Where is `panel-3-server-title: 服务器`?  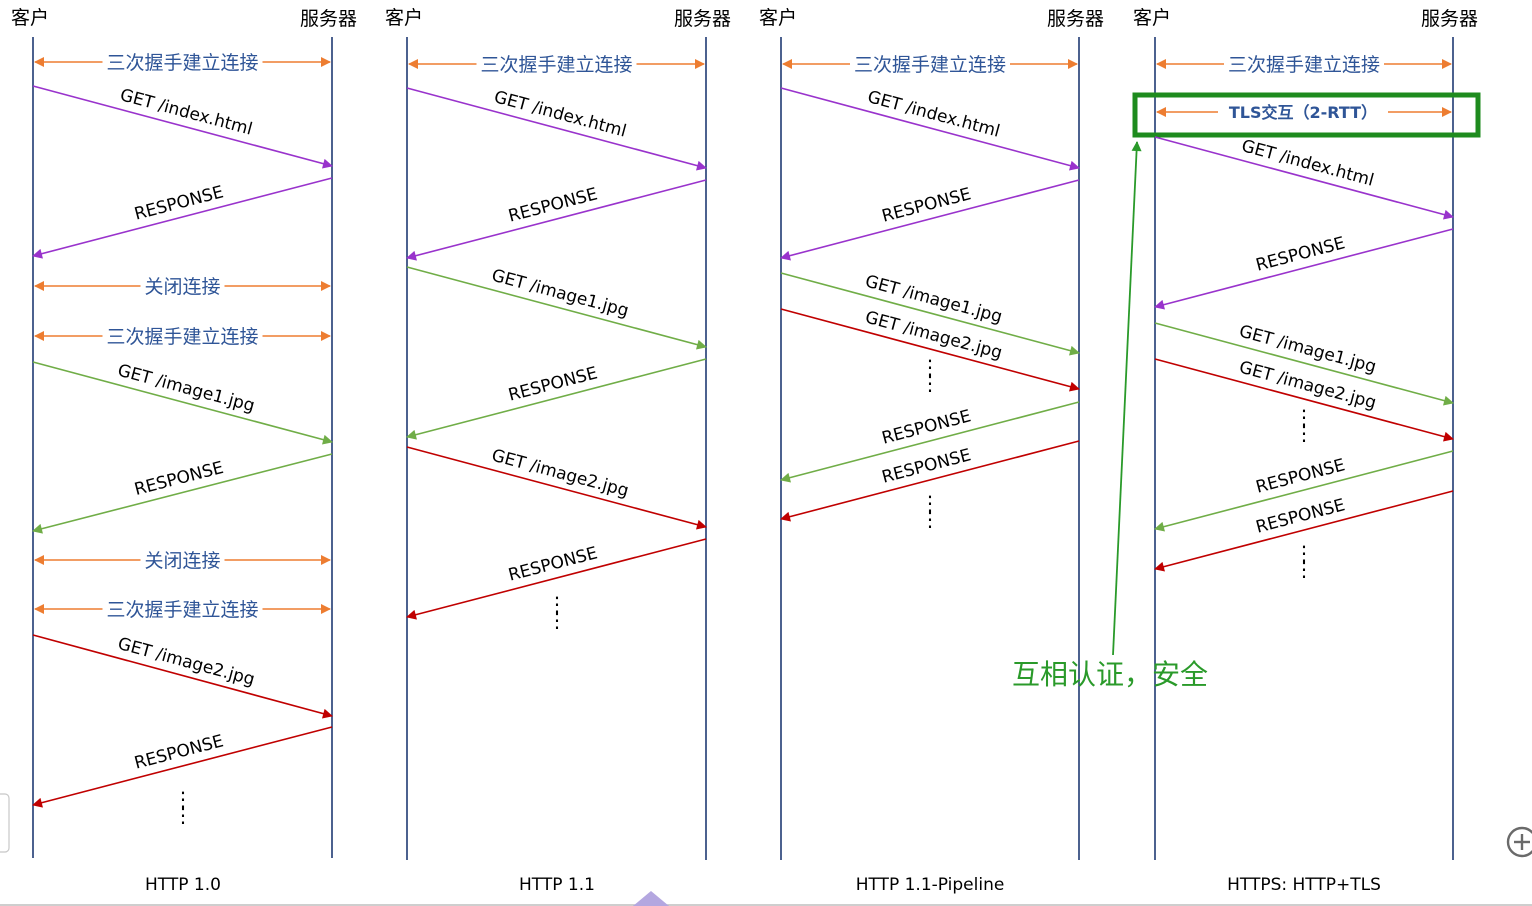 panel-3-server-title: 服务器 is located at coordinates (1075, 19).